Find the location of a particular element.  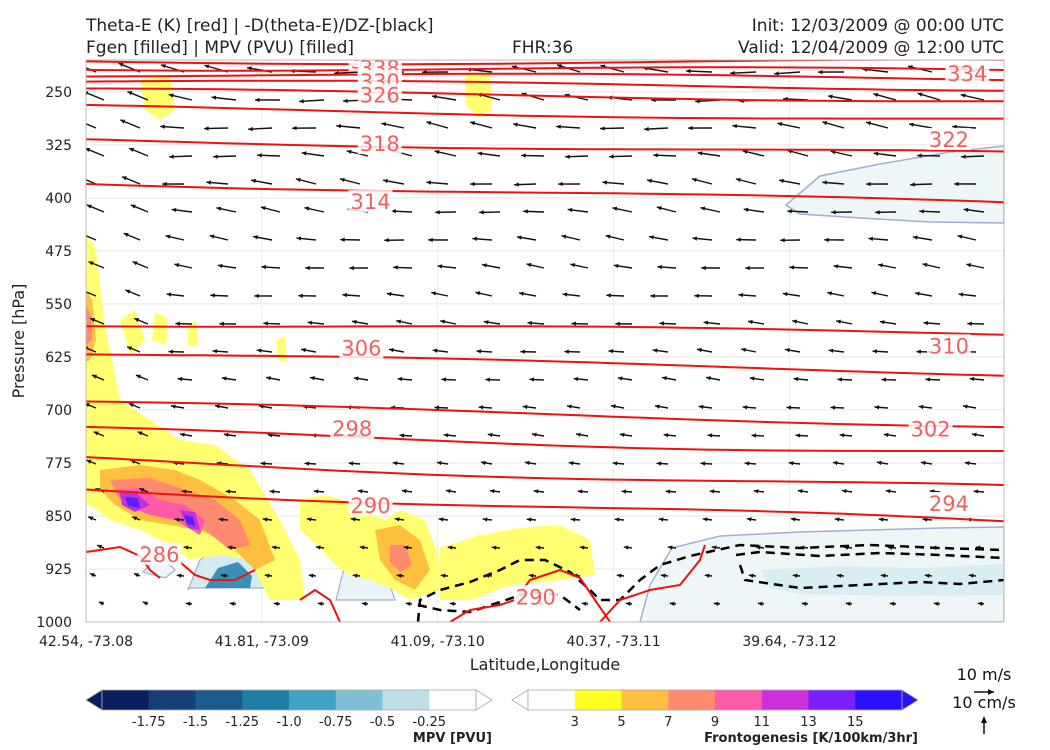

title-forecast-hour: FHR:36 is located at coordinates (542, 48).